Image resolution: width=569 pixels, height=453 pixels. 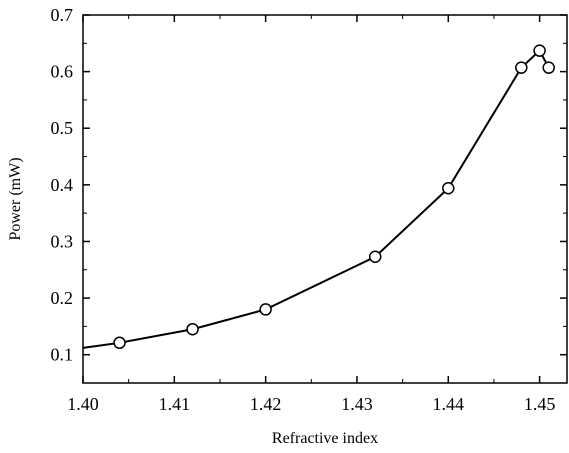 I want to click on y-tick-label: 0.3, so click(x=62, y=241).